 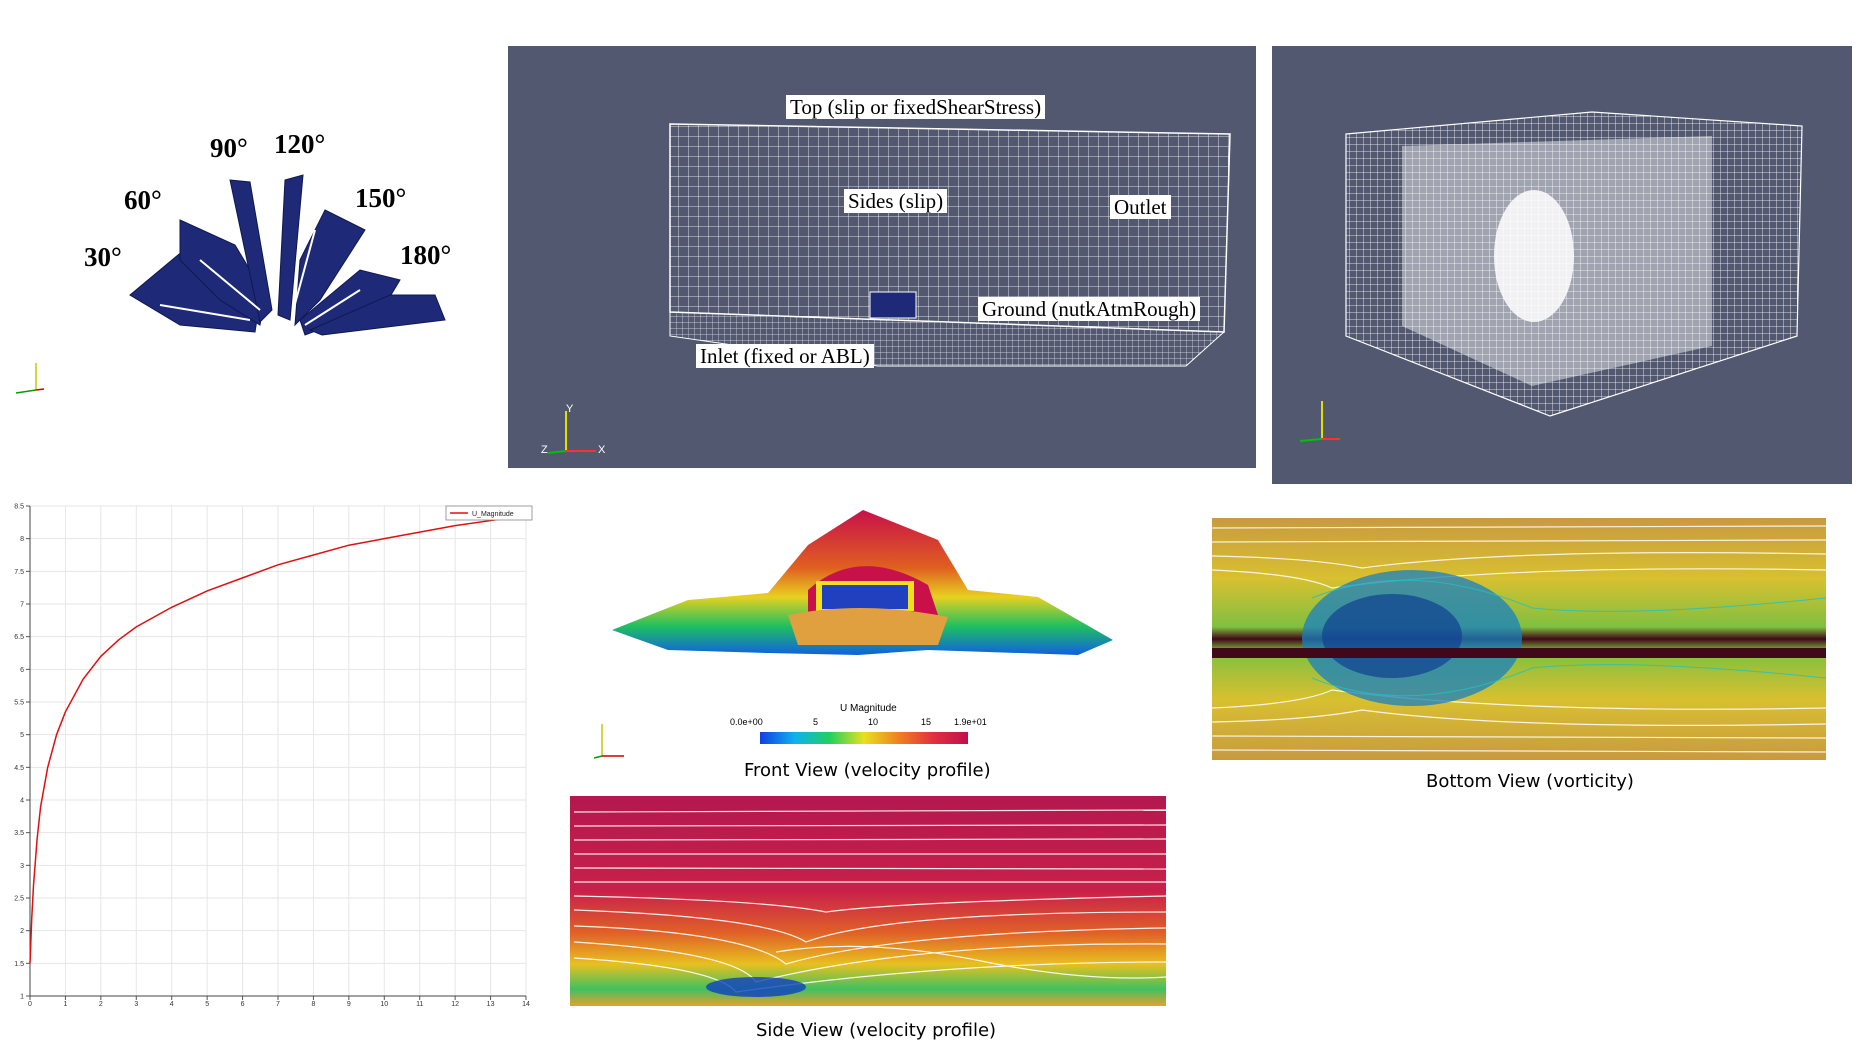 What do you see at coordinates (426, 255) in the screenshot?
I see `angle-label-180: 180°` at bounding box center [426, 255].